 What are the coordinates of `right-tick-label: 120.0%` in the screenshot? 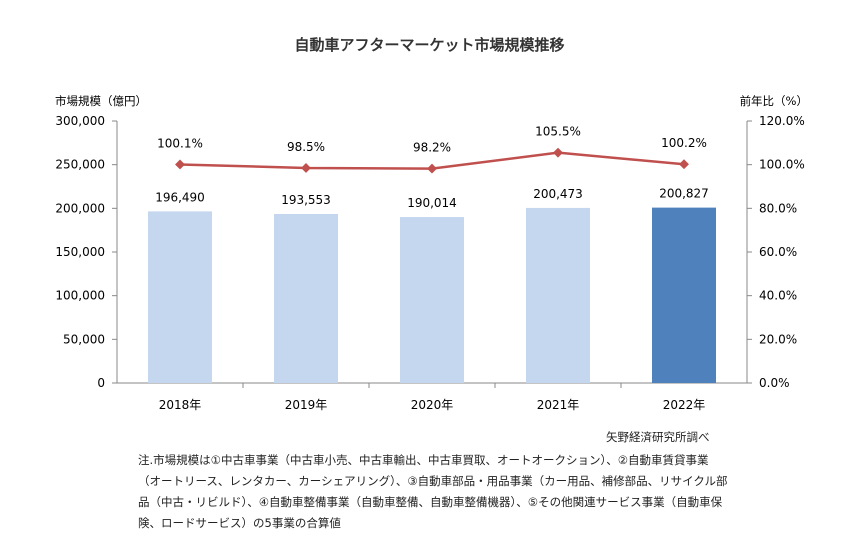 It's located at (782, 121).